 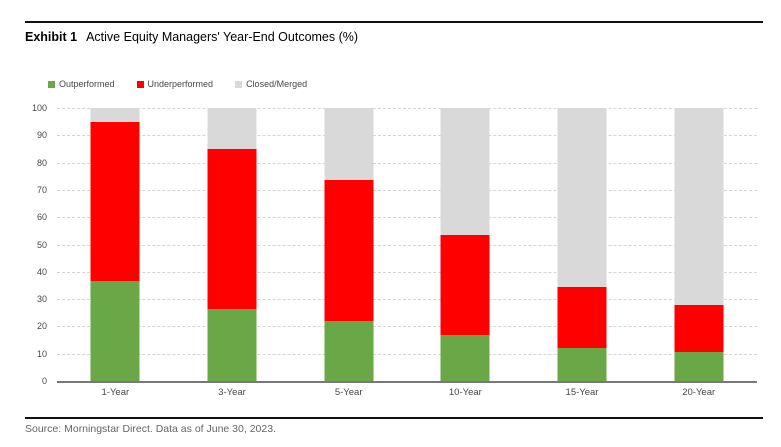 What do you see at coordinates (394, 22) in the screenshot?
I see `top-divider` at bounding box center [394, 22].